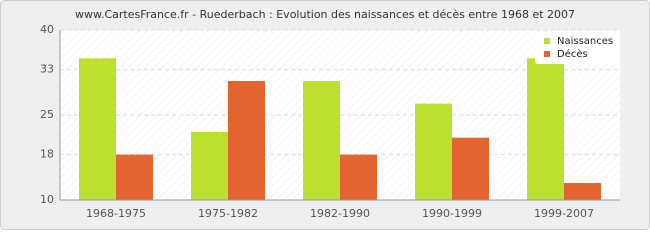 The height and width of the screenshot is (240, 650). I want to click on y-tick-label: 18, so click(47, 154).